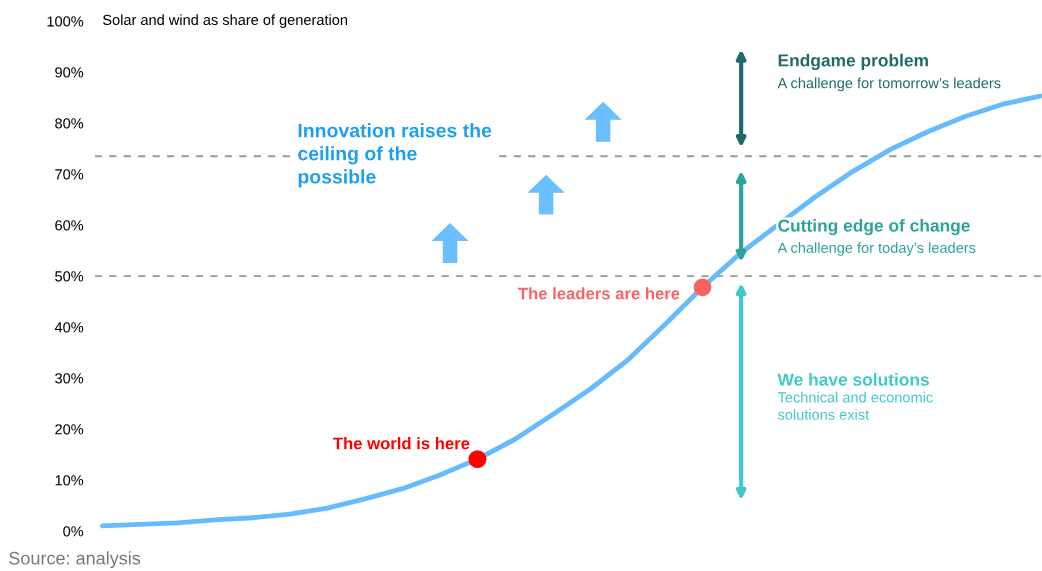 Image resolution: width=1042 pixels, height=571 pixels. Describe the element at coordinates (853, 379) in the screenshot. I see `annotation: We have solutions` at that location.